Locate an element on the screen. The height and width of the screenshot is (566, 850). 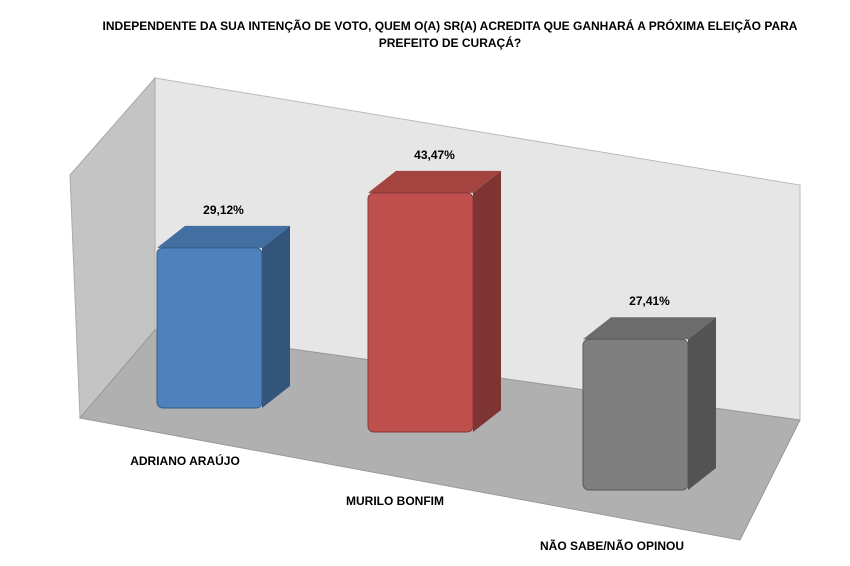
category-label: NÃO SABE/NÃO OPINOU is located at coordinates (612, 545).